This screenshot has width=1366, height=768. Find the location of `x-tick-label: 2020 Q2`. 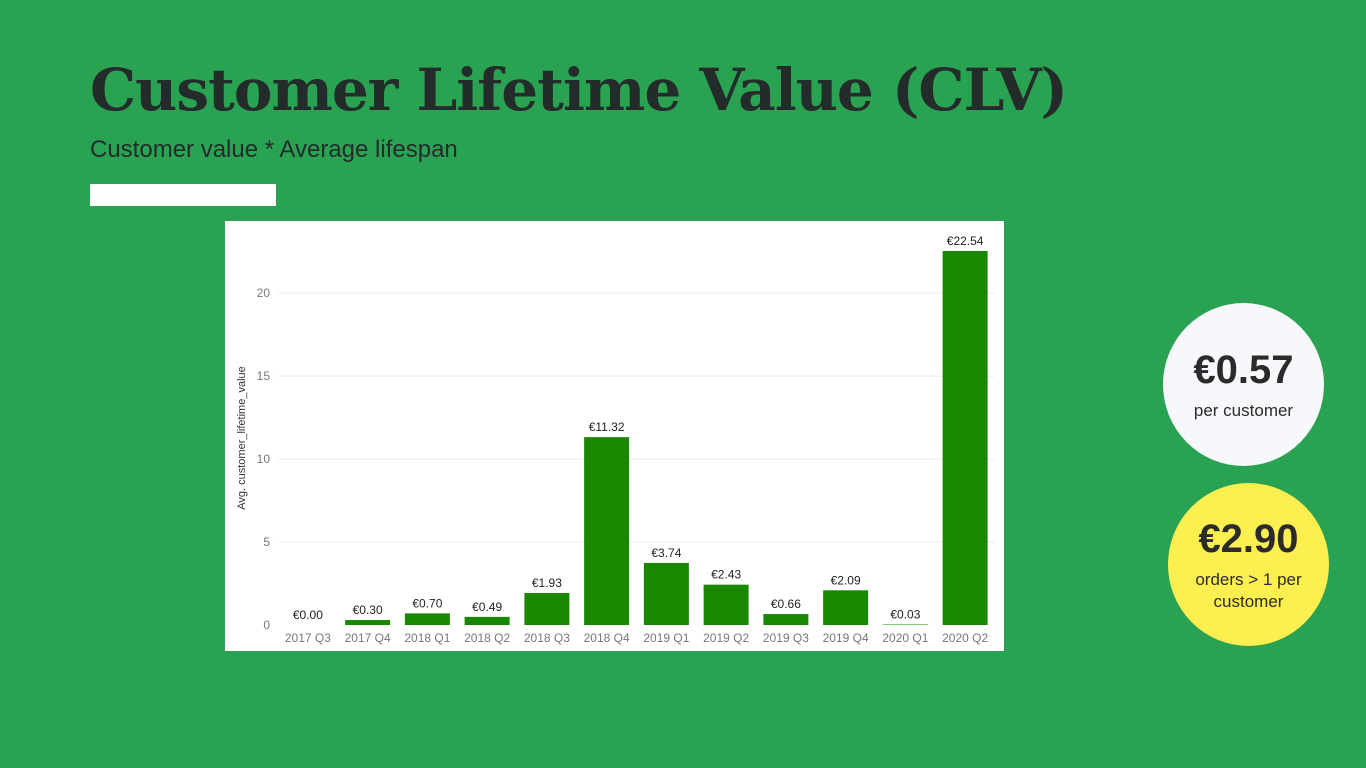

x-tick-label: 2020 Q2 is located at coordinates (965, 638).